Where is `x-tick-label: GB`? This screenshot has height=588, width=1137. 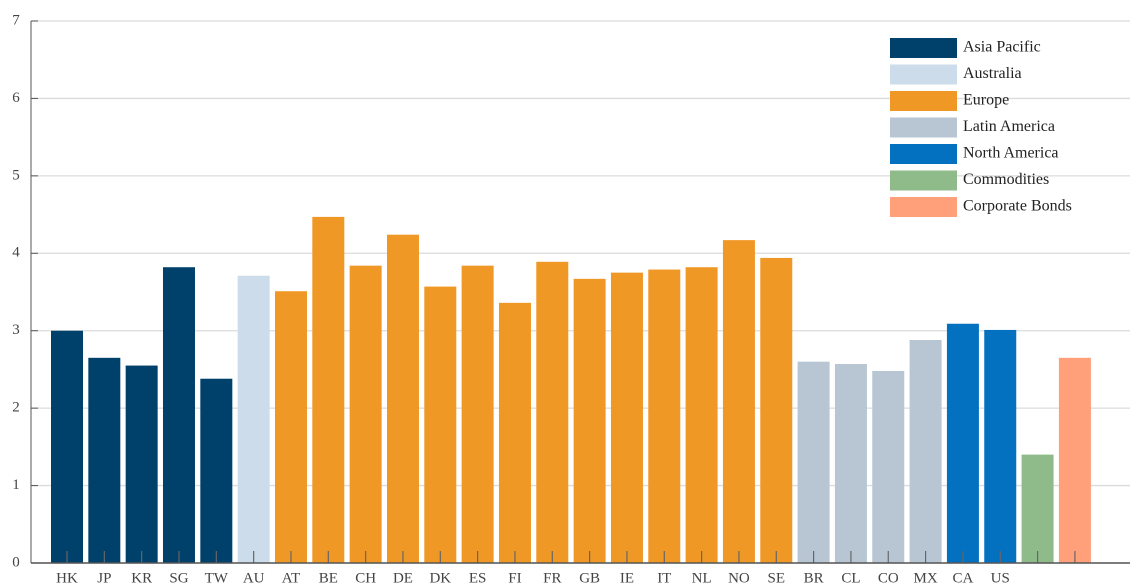 x-tick-label: GB is located at coordinates (589, 578).